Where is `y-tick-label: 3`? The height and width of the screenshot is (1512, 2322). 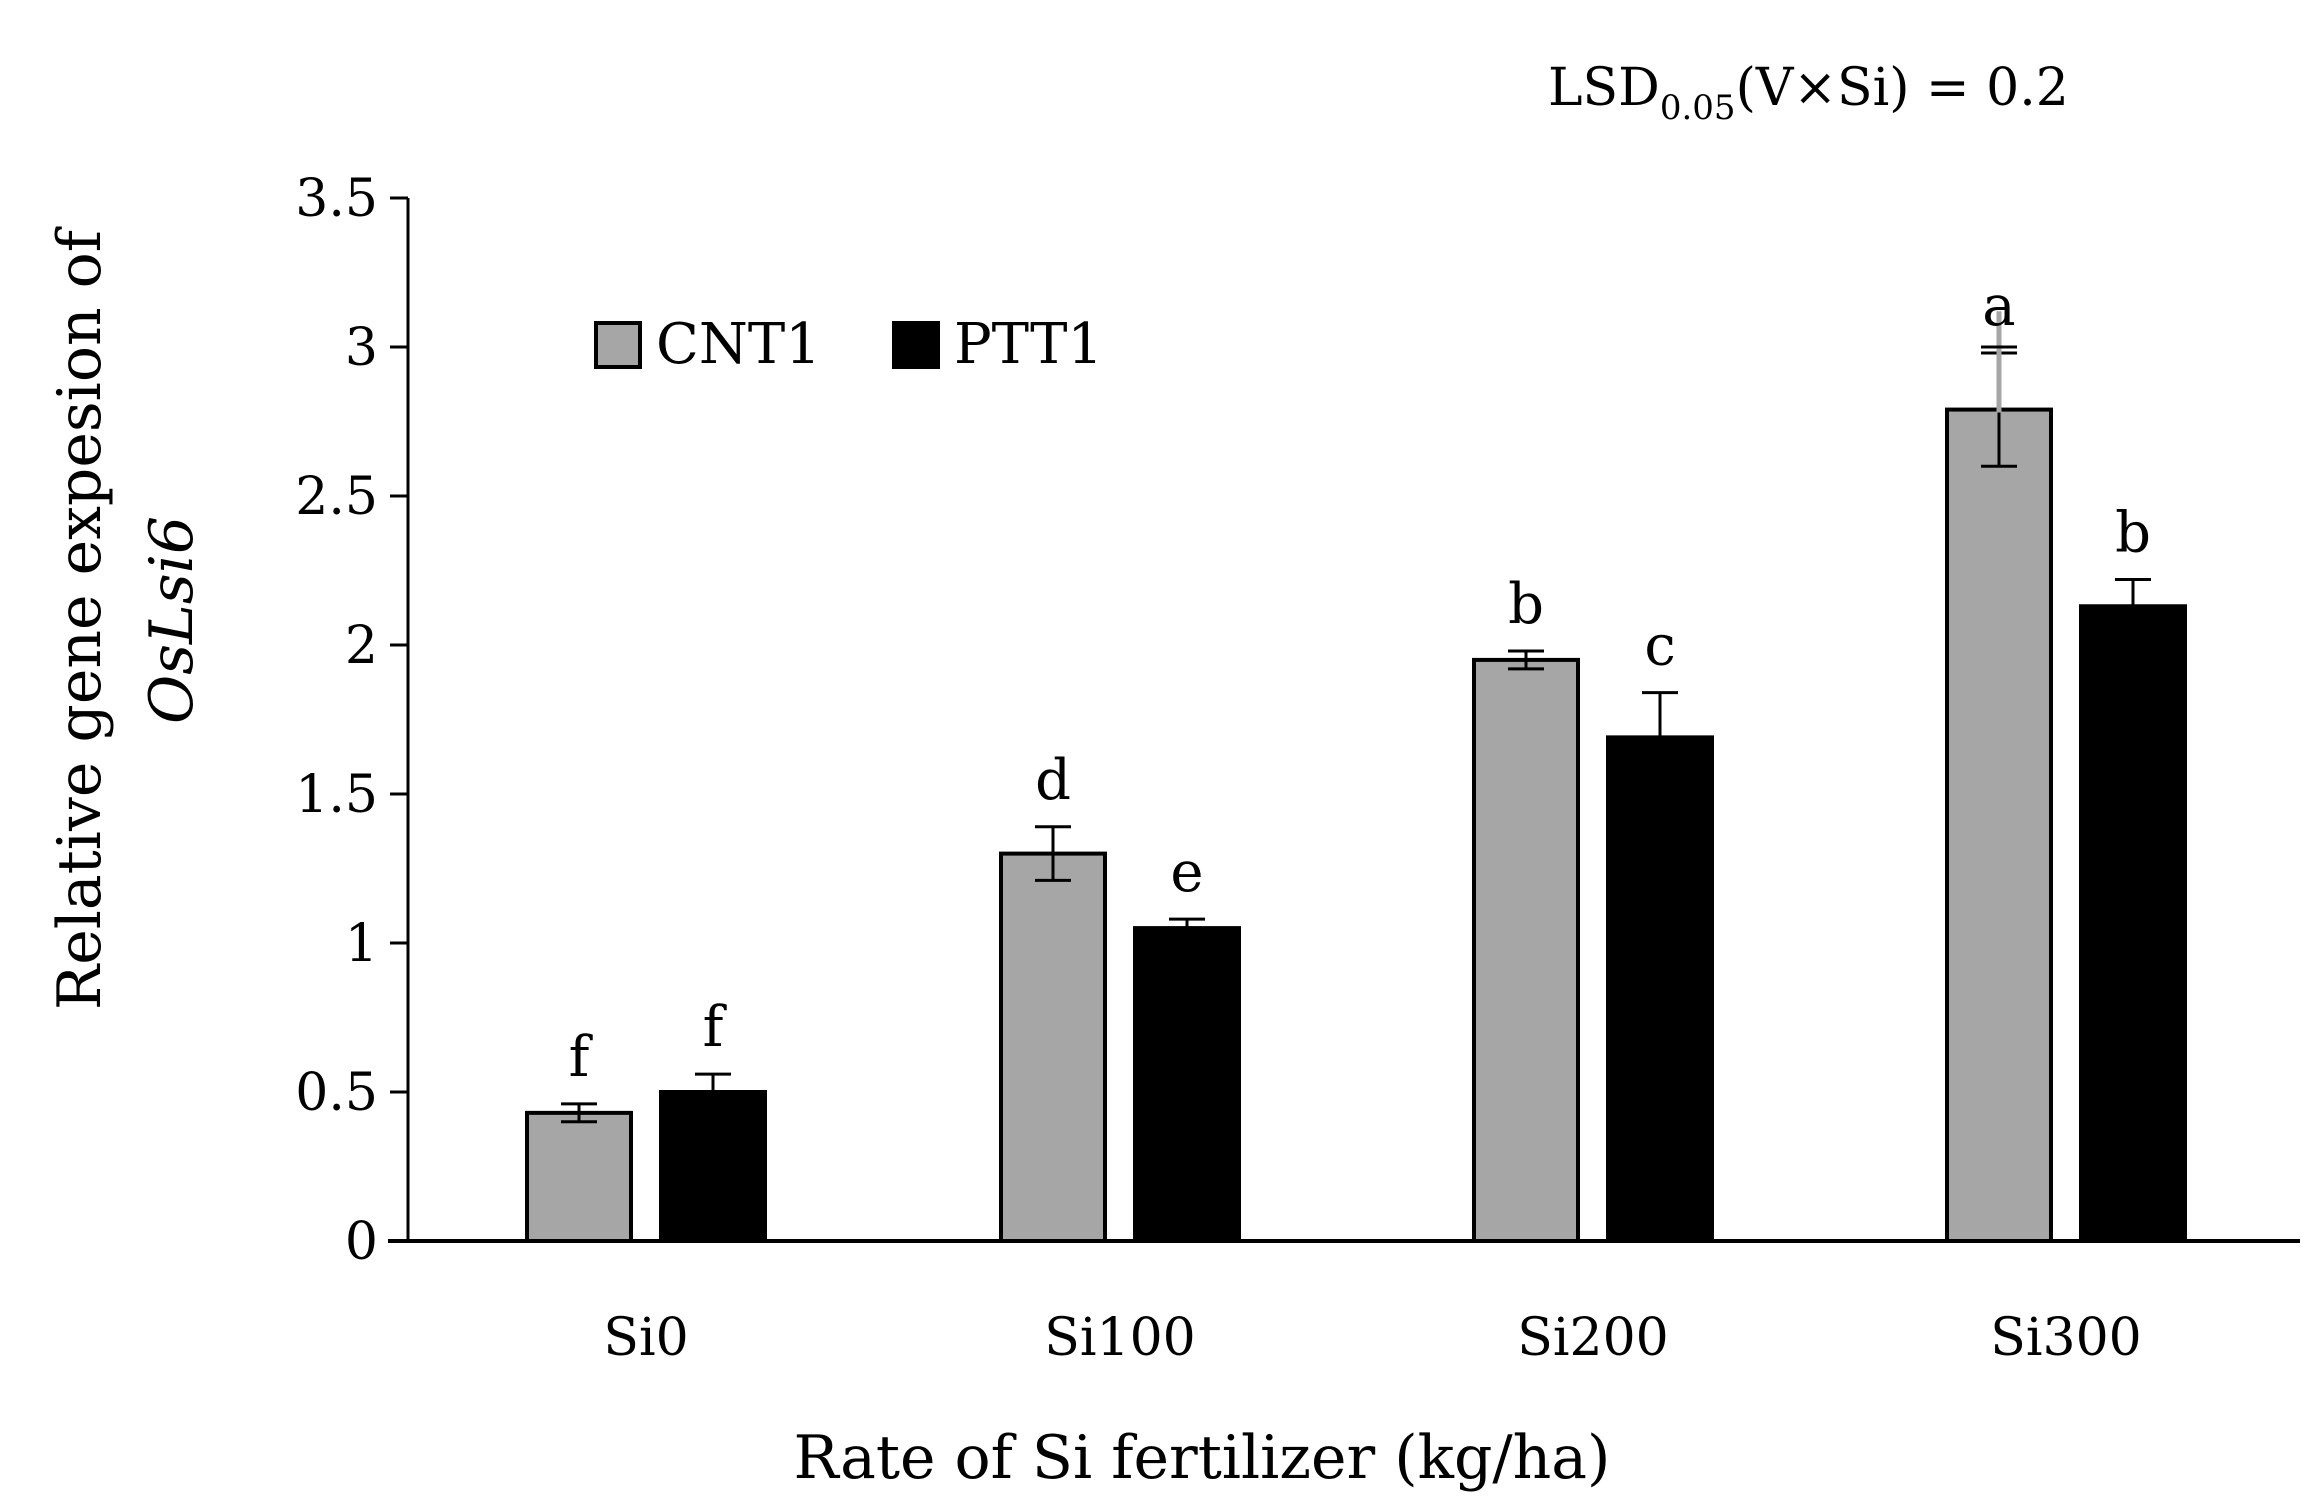
y-tick-label: 3 is located at coordinates (361, 348).